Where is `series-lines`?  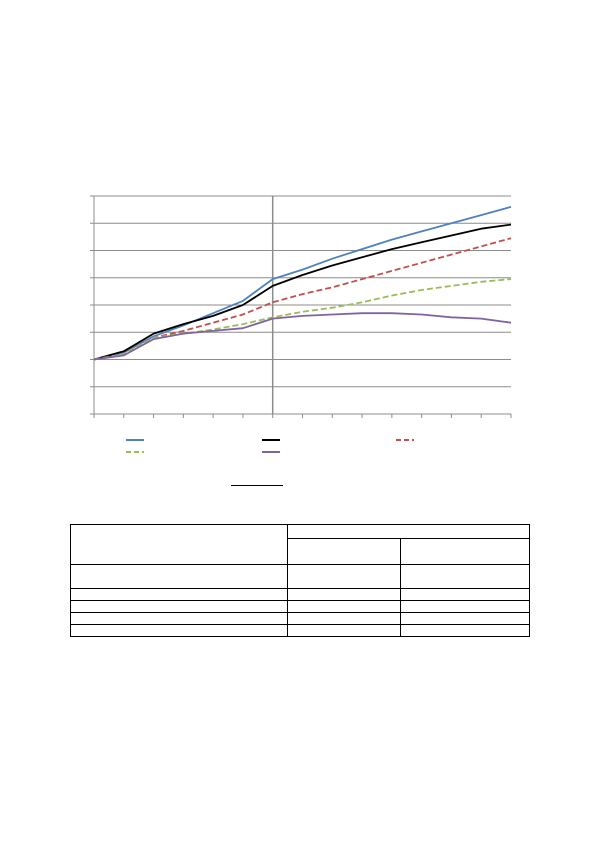 series-lines is located at coordinates (302, 283).